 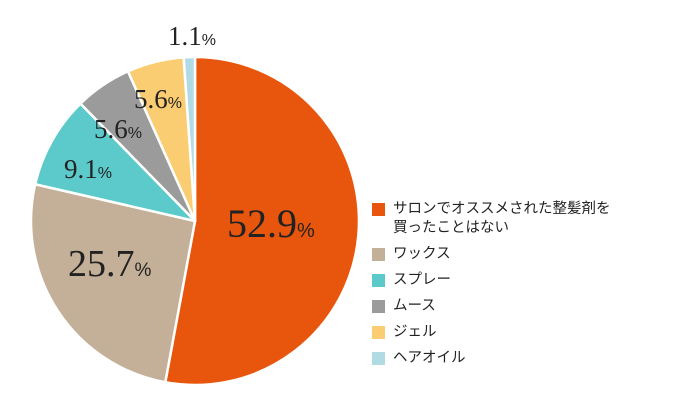 I want to click on pie-slice-wax, so click(x=113, y=283).